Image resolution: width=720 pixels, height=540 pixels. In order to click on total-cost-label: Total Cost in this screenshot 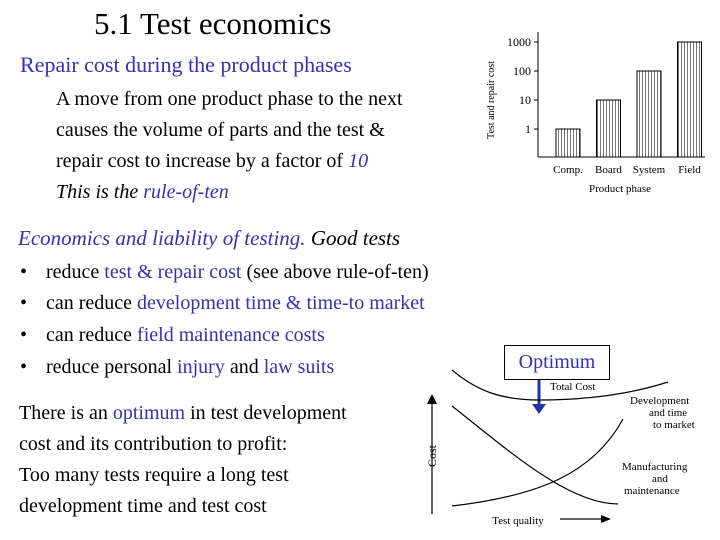, I will do `click(572, 387)`.